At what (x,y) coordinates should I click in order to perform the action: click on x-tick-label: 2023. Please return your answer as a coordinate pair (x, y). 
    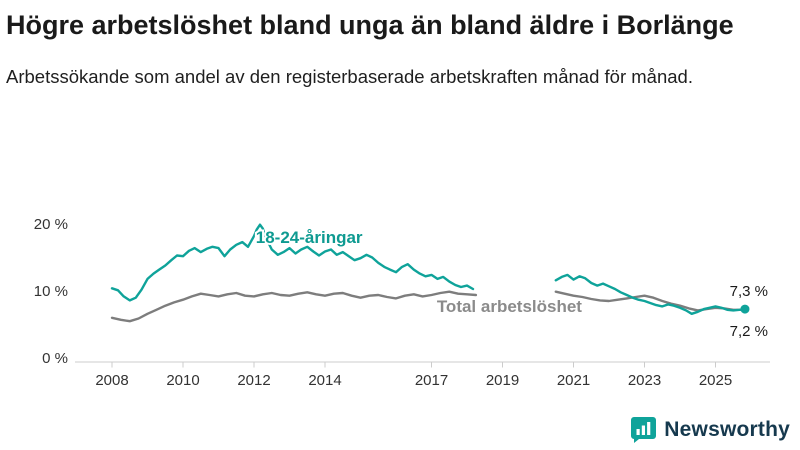
    Looking at the image, I should click on (644, 380).